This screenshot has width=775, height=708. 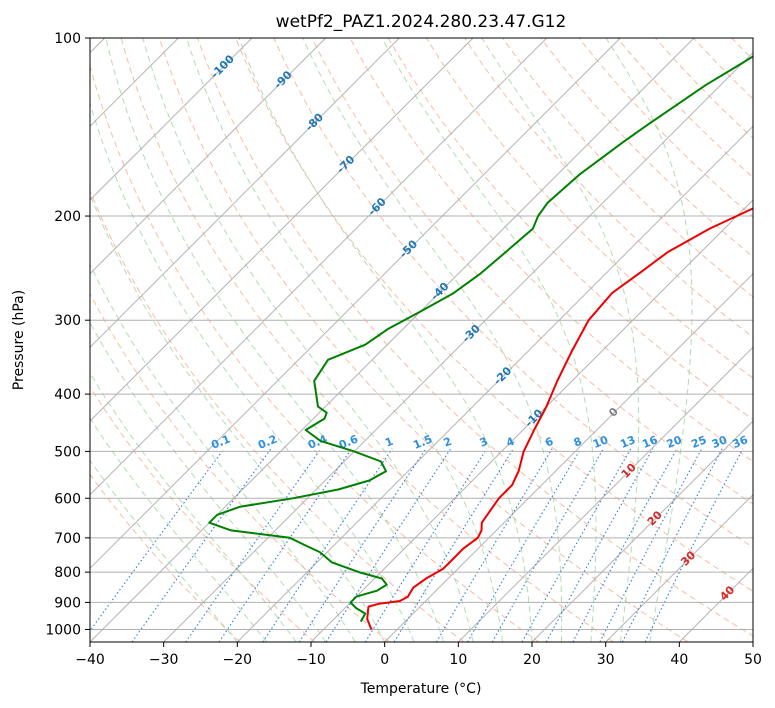 What do you see at coordinates (267, 441) in the screenshot?
I see `mixing-ratio-label: 0.2` at bounding box center [267, 441].